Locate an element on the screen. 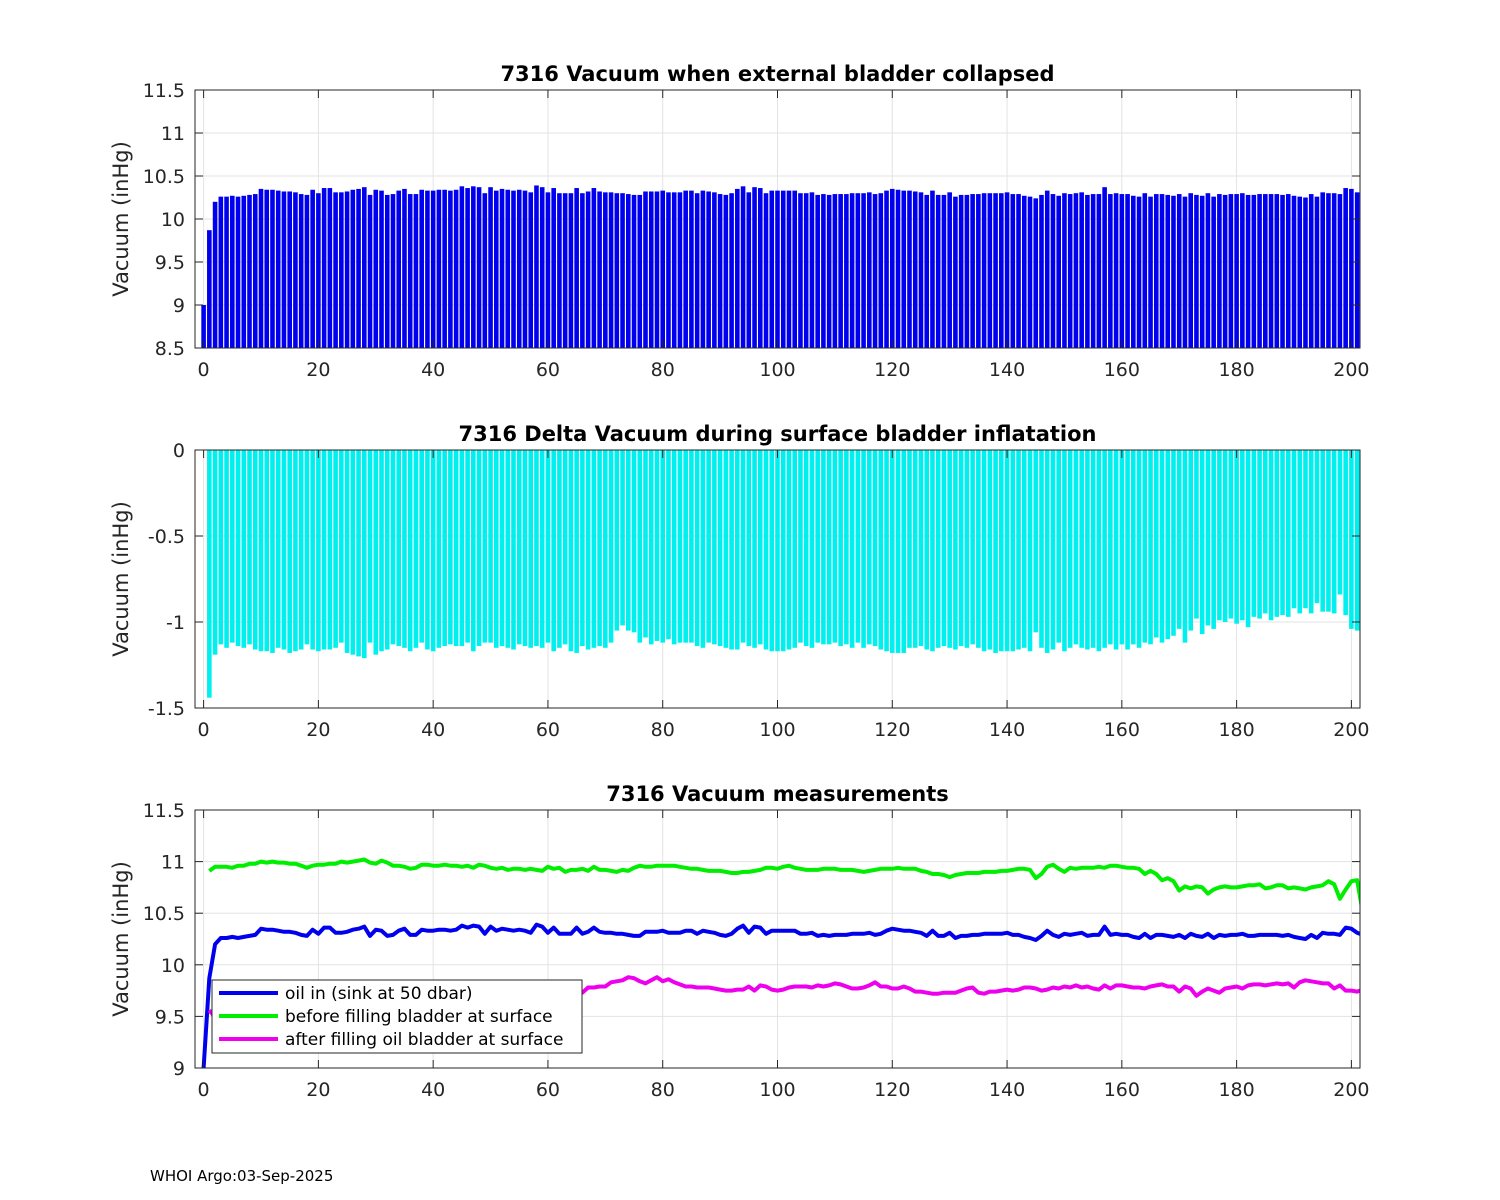 The width and height of the screenshot is (1500, 1200). x-tick-label: 0 is located at coordinates (204, 730).